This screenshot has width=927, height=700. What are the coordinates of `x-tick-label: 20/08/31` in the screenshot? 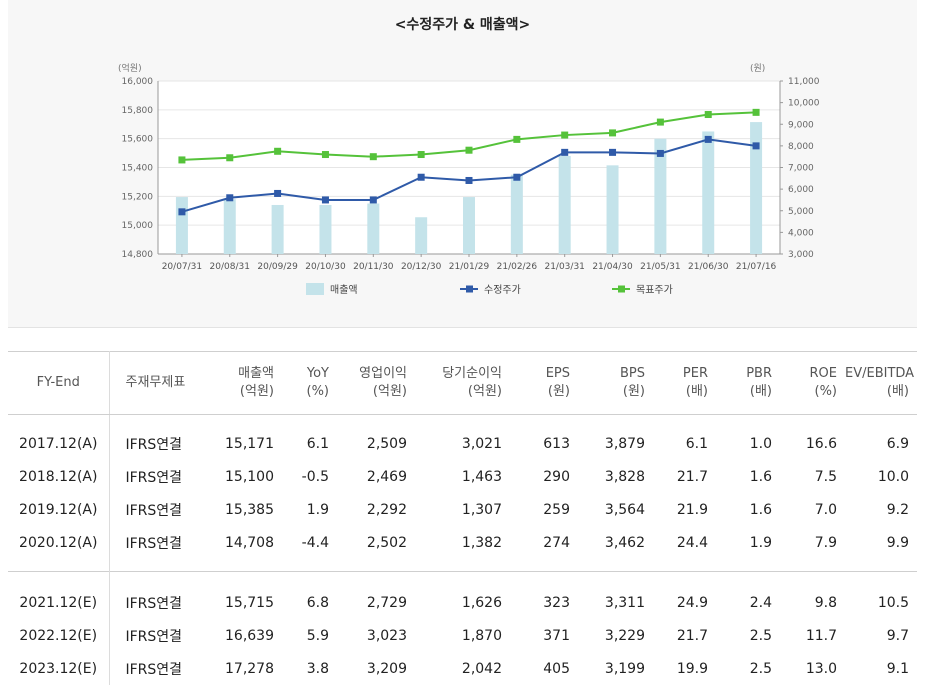 It's located at (230, 267).